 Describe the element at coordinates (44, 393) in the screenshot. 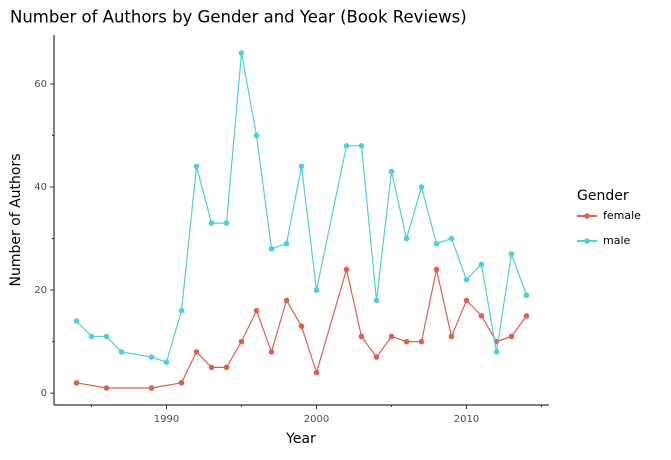

I see `y-tick-label: 0` at that location.